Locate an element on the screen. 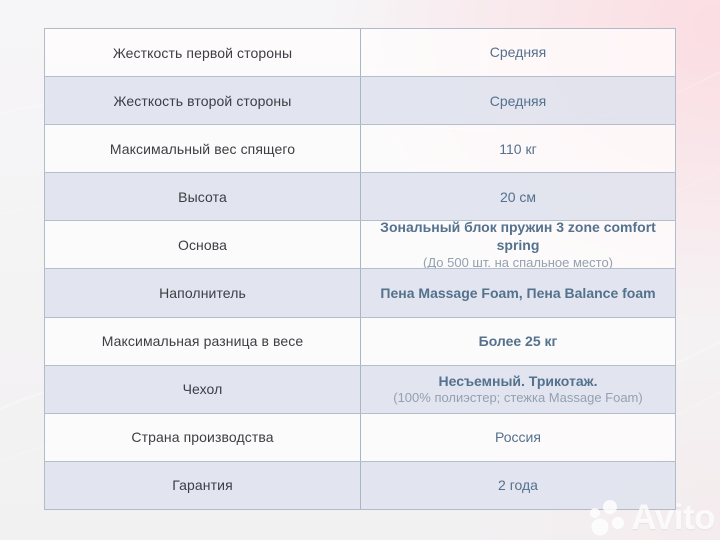 Image resolution: width=720 pixels, height=540 pixels. spec-label: Максимальная разница в весе is located at coordinates (203, 341).